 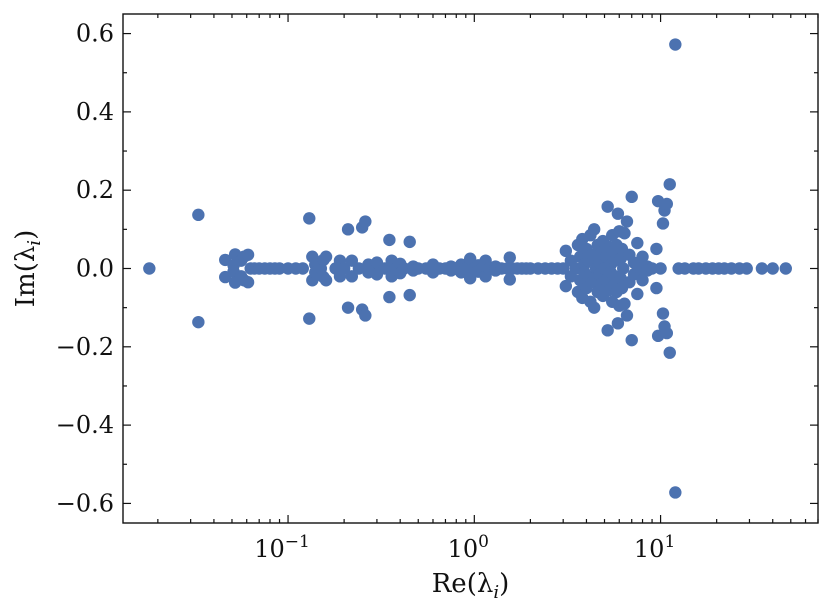 I want to click on x-tick-label: 10⁻¹, so click(x=282, y=547).